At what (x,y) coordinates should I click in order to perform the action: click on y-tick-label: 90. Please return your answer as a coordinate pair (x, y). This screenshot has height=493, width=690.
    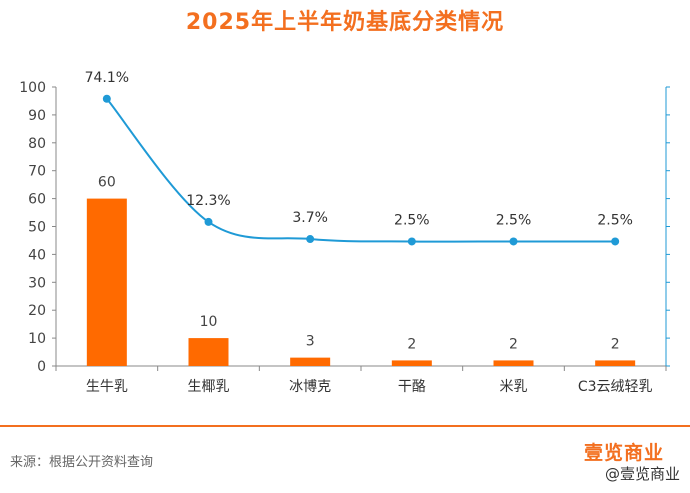
    Looking at the image, I should click on (37, 116).